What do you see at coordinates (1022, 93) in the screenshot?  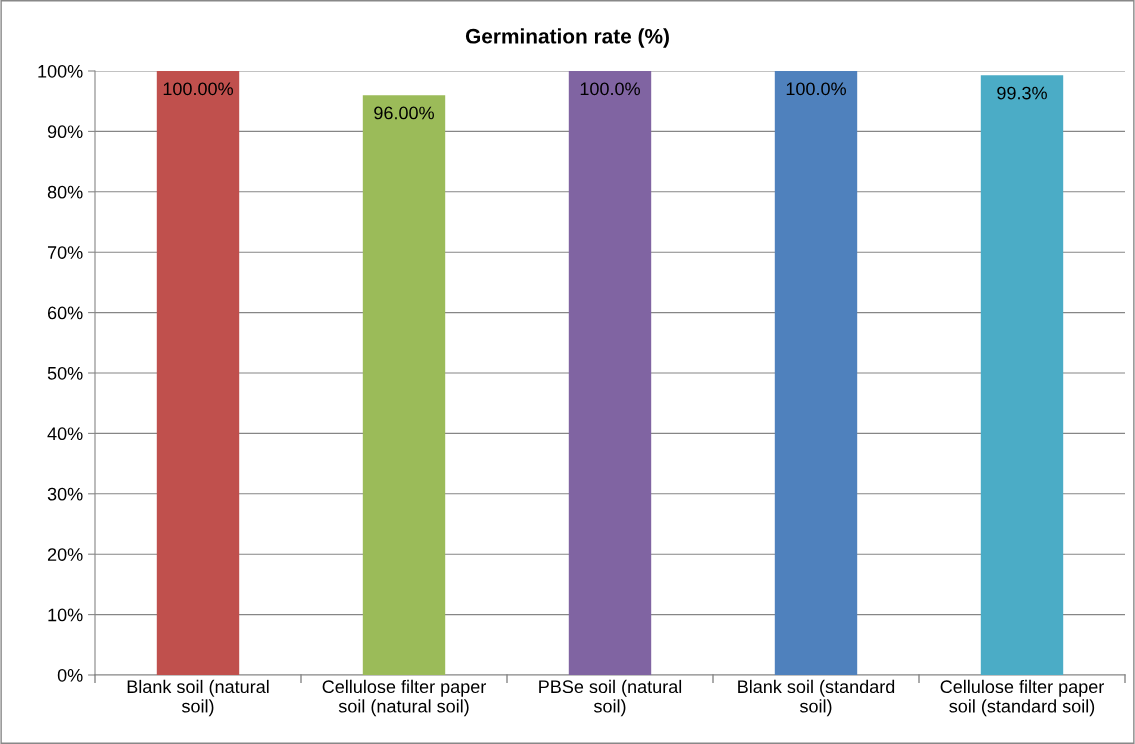 I see `data-label: 99.3%` at bounding box center [1022, 93].